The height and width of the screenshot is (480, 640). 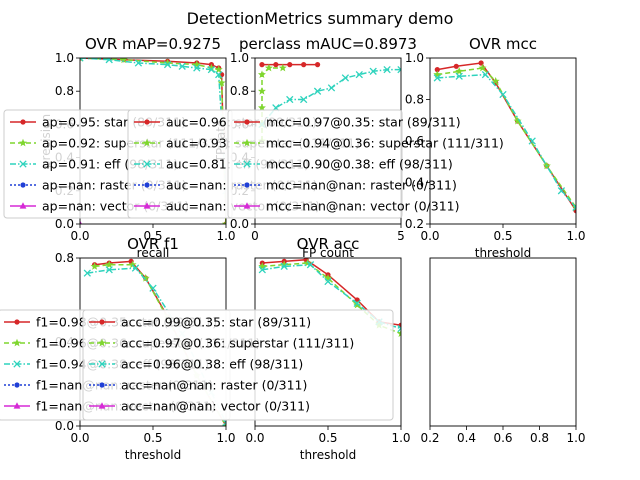 What do you see at coordinates (466, 438) in the screenshot?
I see `x-tick-label: 0.4` at bounding box center [466, 438].